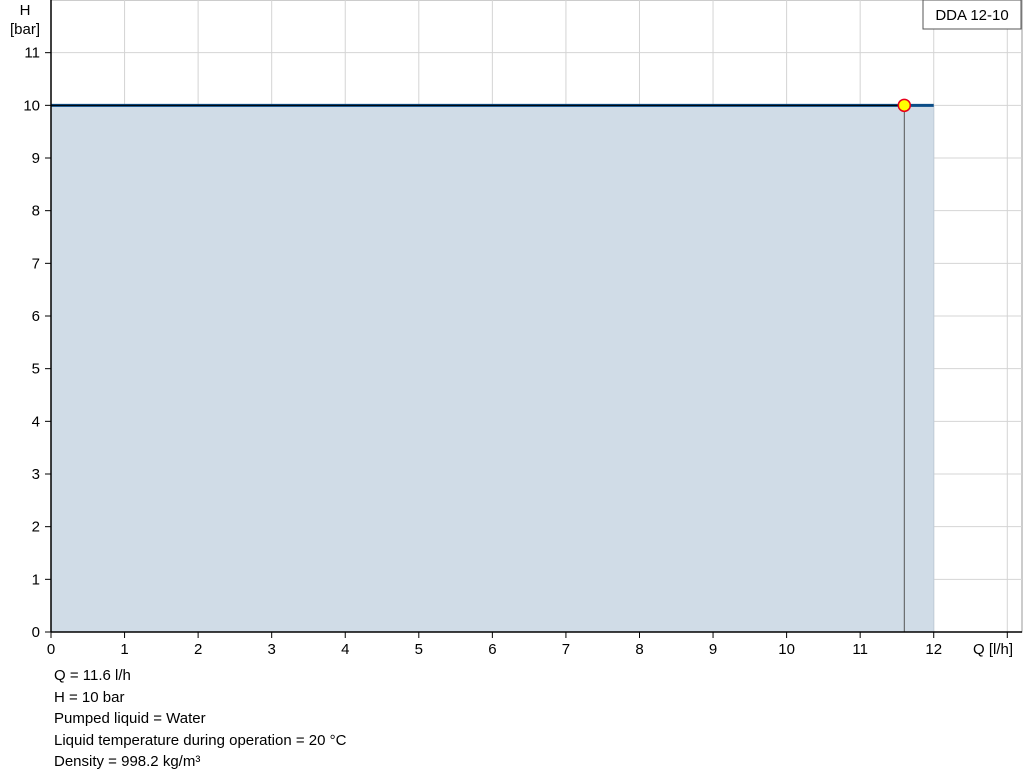 This screenshot has height=781, width=1024. What do you see at coordinates (36, 632) in the screenshot?
I see `y-tick-label: 0` at bounding box center [36, 632].